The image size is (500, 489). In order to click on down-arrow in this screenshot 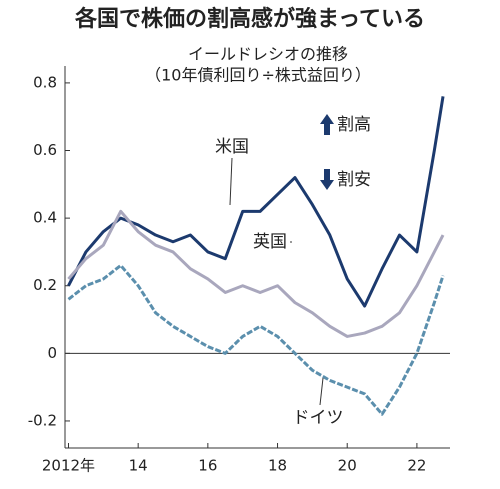, I will do `click(327, 179)`.